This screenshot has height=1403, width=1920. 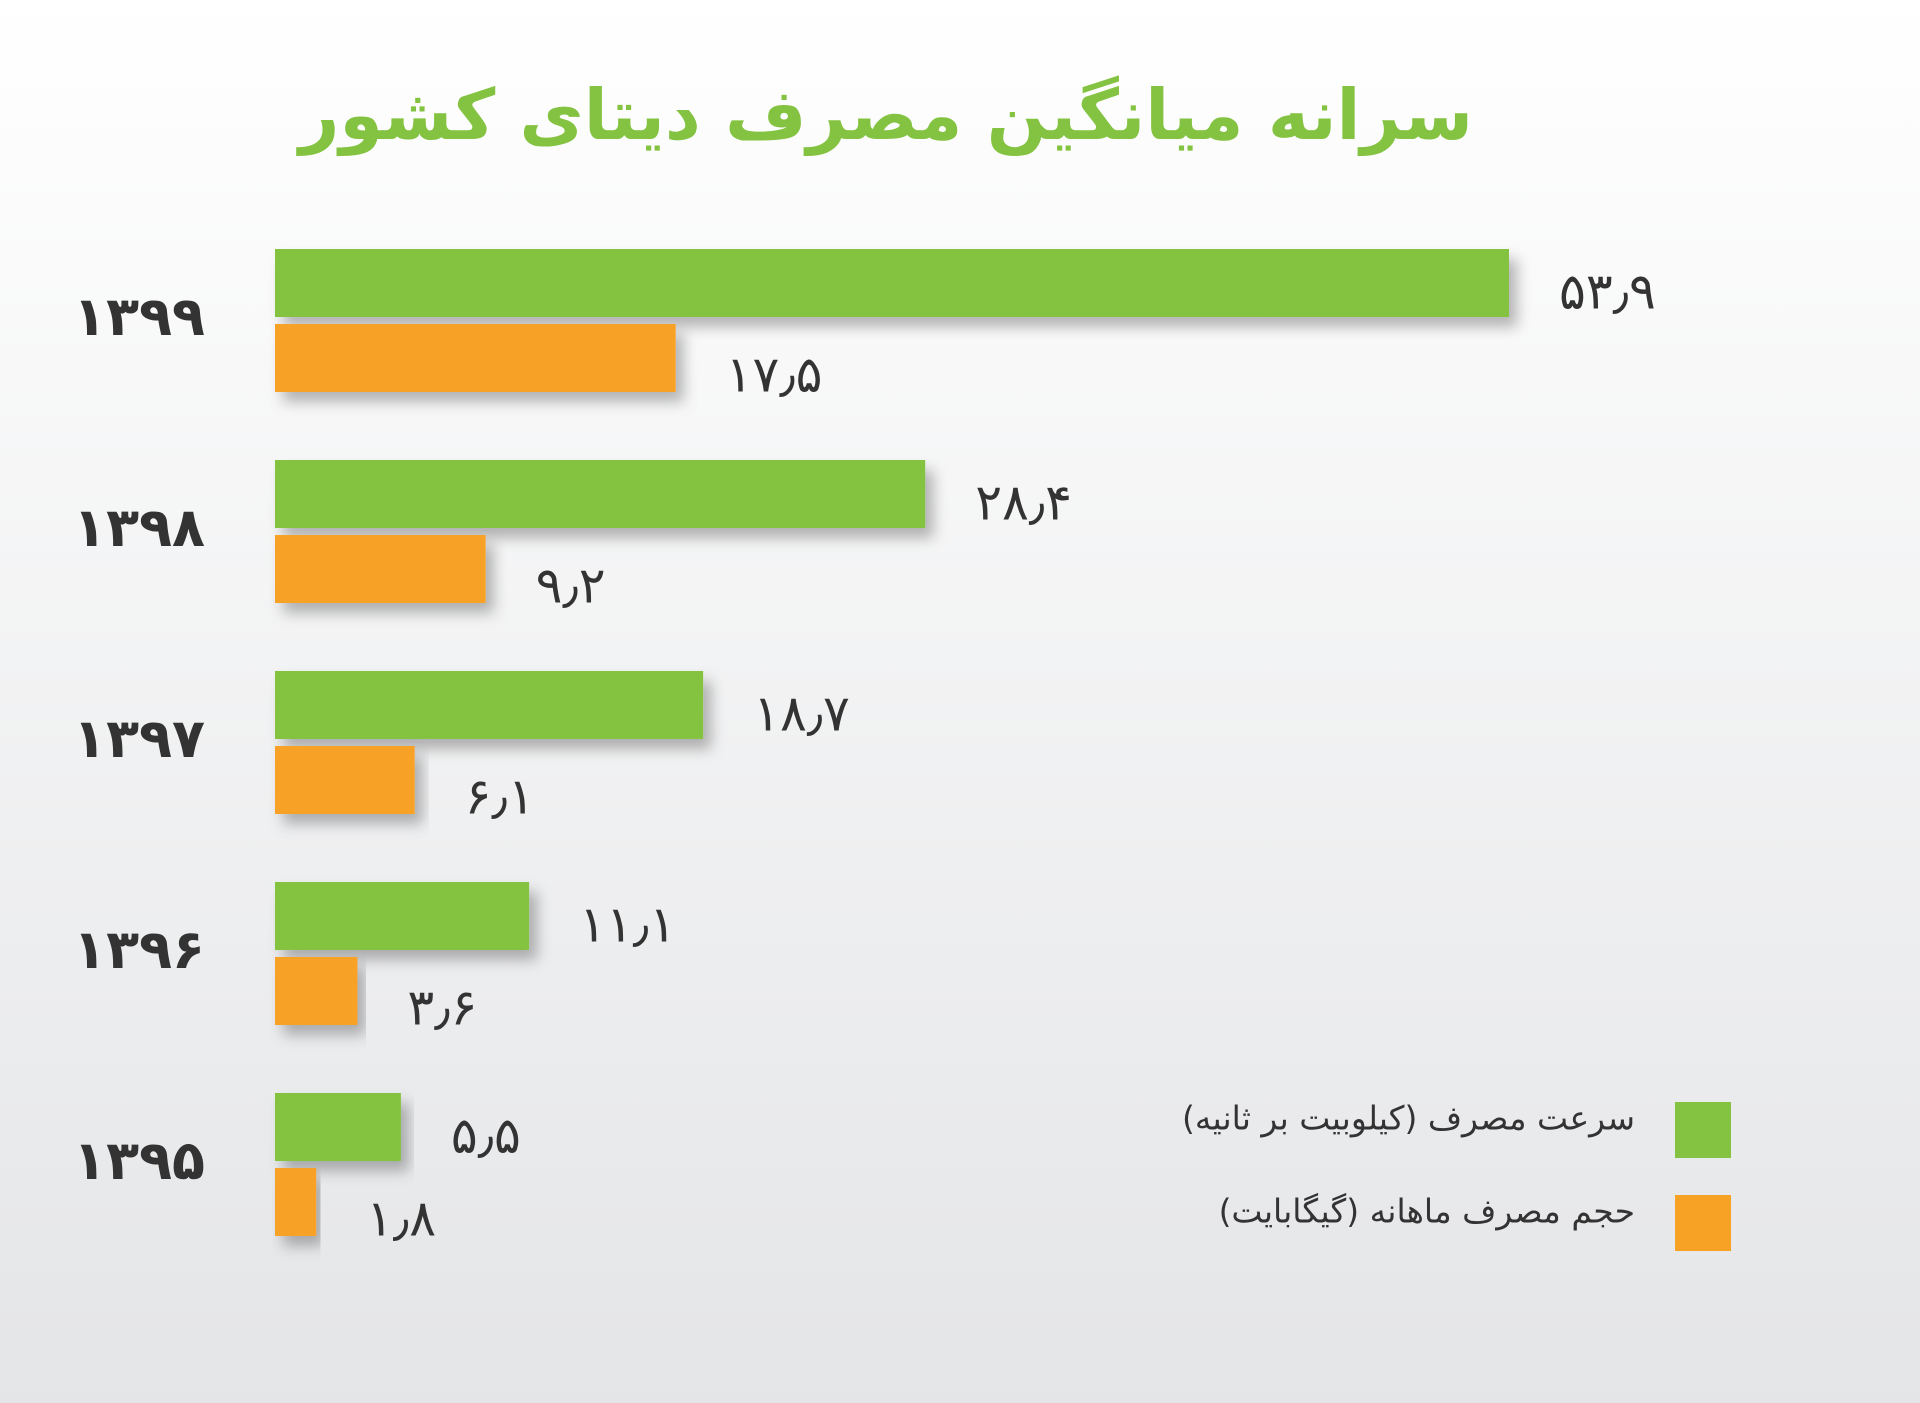 What do you see at coordinates (401, 1219) in the screenshot?
I see `value-label: ۱٫۸` at bounding box center [401, 1219].